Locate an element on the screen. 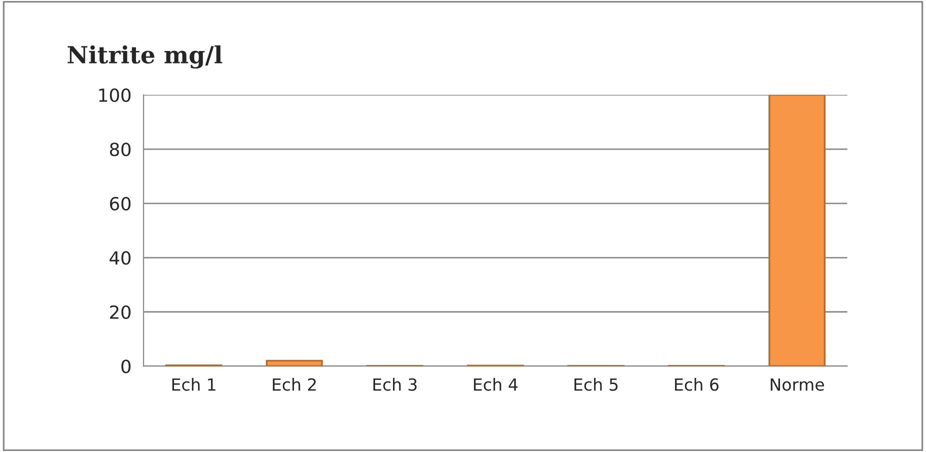 The image size is (926, 452). chart-title: Nitrite mg/l is located at coordinates (145, 57).